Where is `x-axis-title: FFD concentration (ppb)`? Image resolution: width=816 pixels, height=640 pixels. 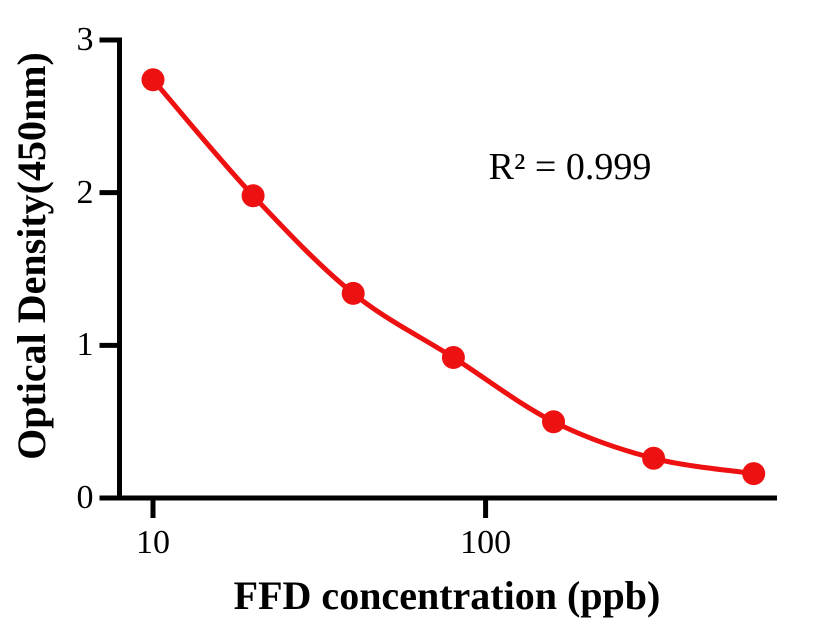 x-axis-title: FFD concentration (ppb) is located at coordinates (447, 595).